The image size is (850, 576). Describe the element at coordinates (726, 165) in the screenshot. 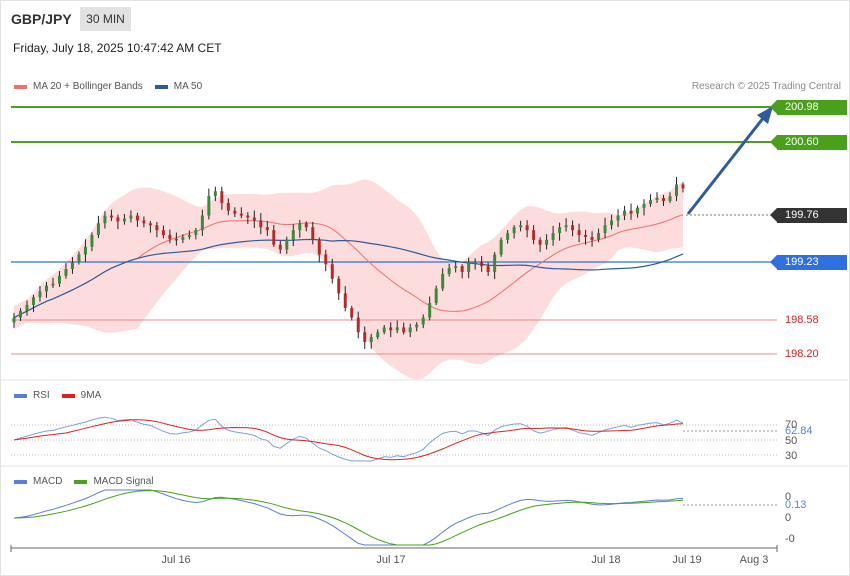

I see `forecast-arrow` at that location.